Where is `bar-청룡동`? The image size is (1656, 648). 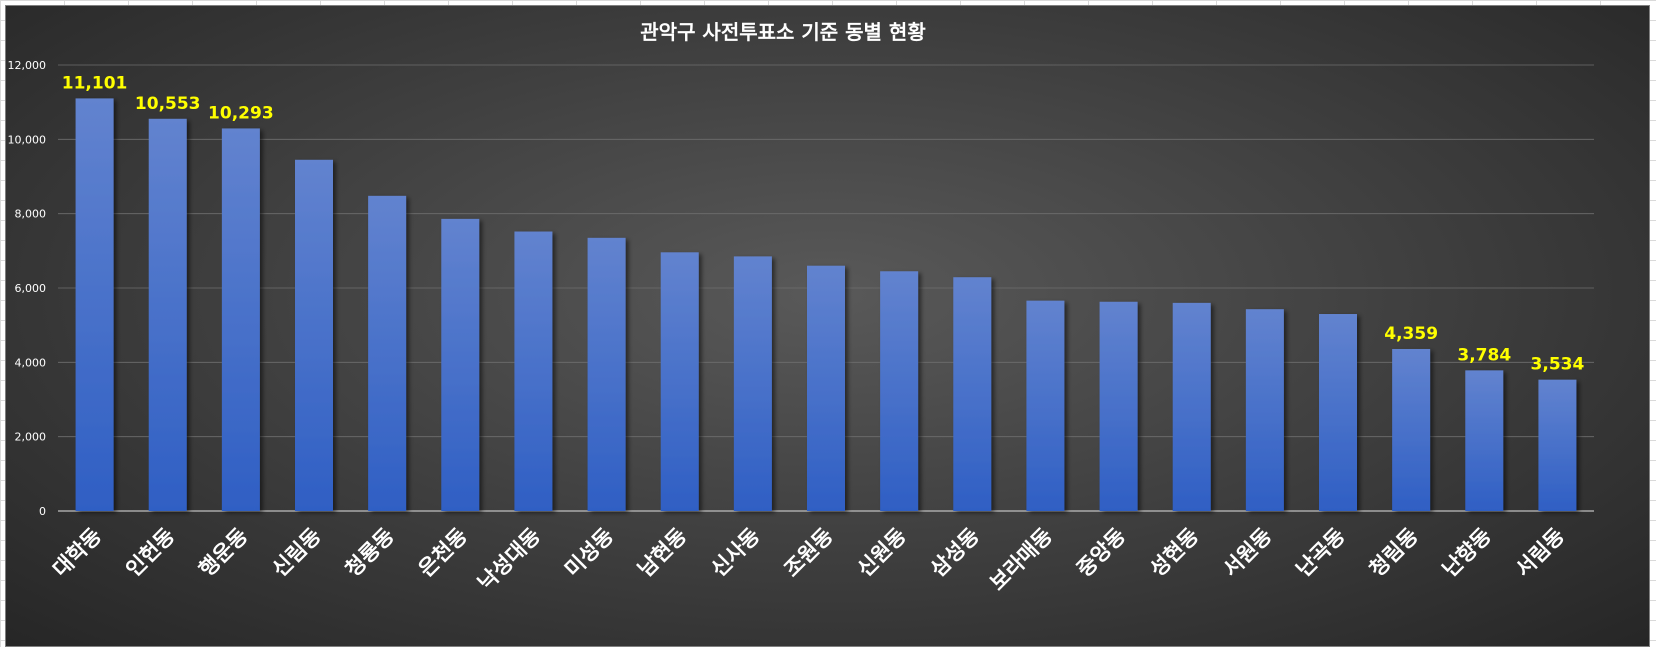 bar-청룡동 is located at coordinates (387, 353).